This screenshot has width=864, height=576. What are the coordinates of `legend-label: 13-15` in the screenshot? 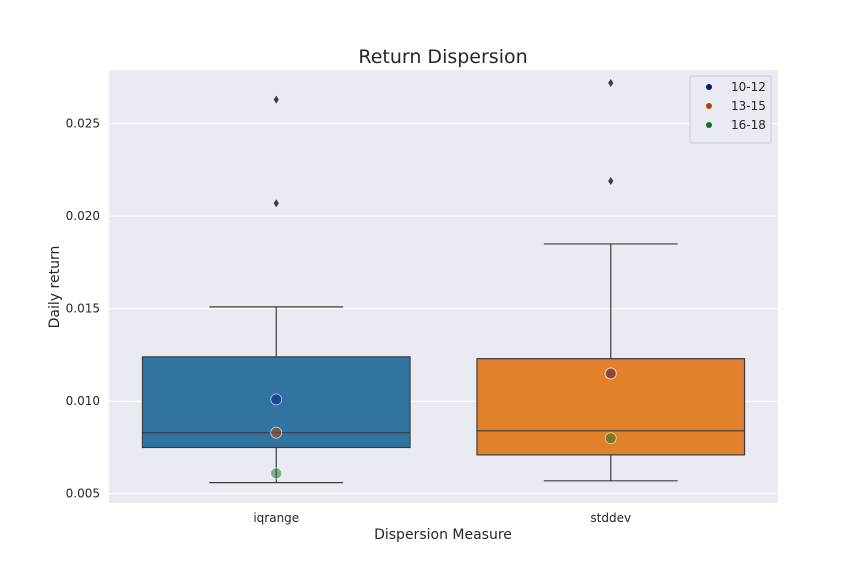 It's located at (748, 106).